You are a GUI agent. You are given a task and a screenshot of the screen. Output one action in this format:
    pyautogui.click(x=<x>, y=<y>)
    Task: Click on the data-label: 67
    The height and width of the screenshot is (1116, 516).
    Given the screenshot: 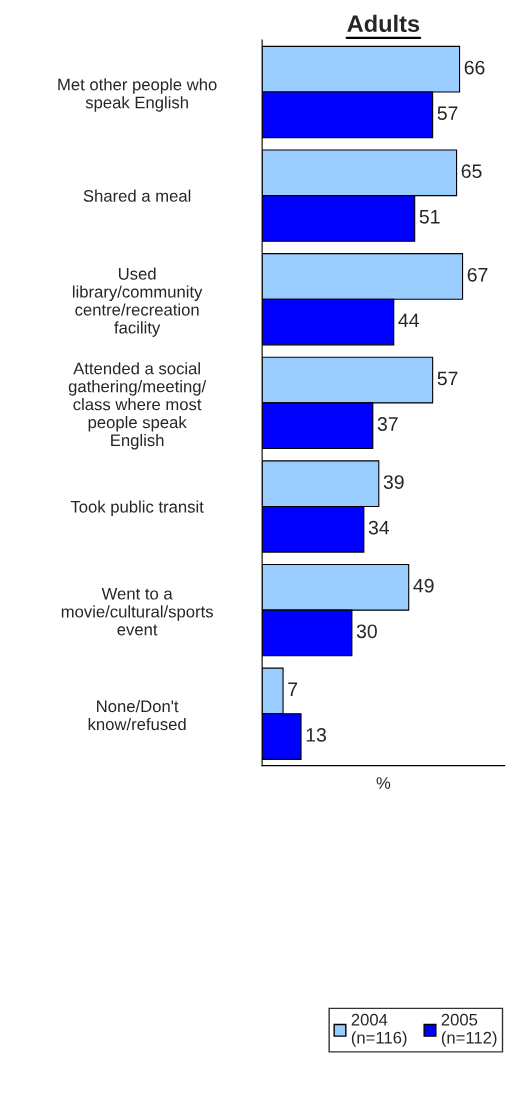 What is the action you would take?
    pyautogui.click(x=477, y=274)
    